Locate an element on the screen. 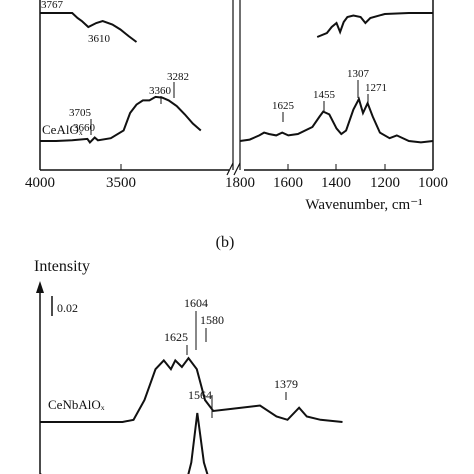 The height and width of the screenshot is (474, 474). spectrum-cealox-right is located at coordinates (336, 120).